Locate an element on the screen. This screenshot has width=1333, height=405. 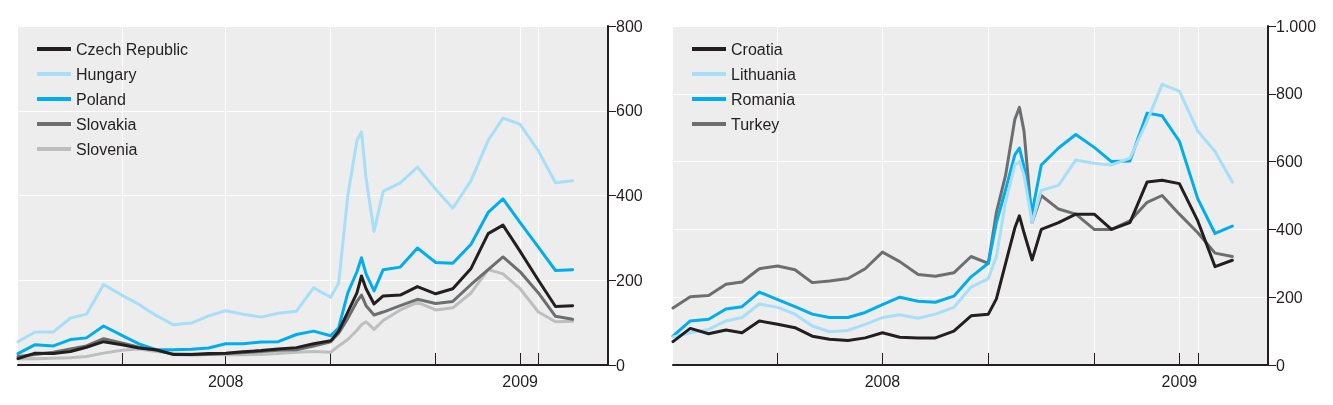
legend-label: Slovakia is located at coordinates (106, 124).